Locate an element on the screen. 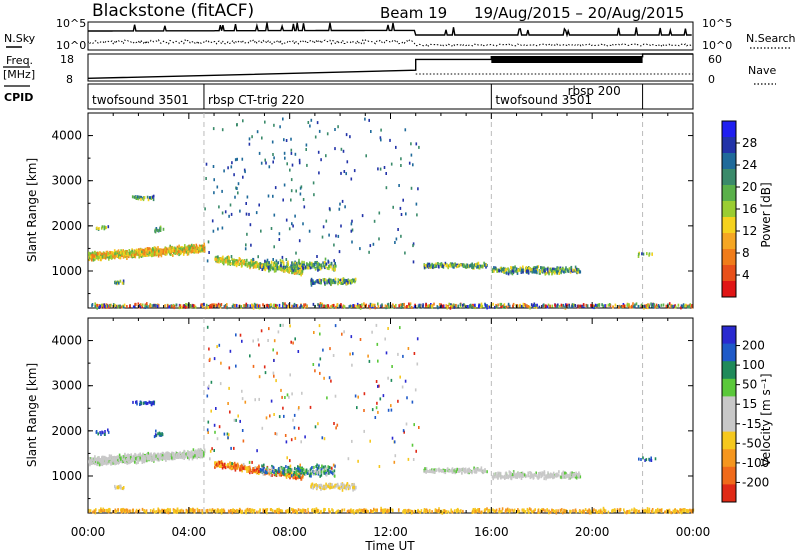  colorbar-segment is located at coordinates (729, 257).